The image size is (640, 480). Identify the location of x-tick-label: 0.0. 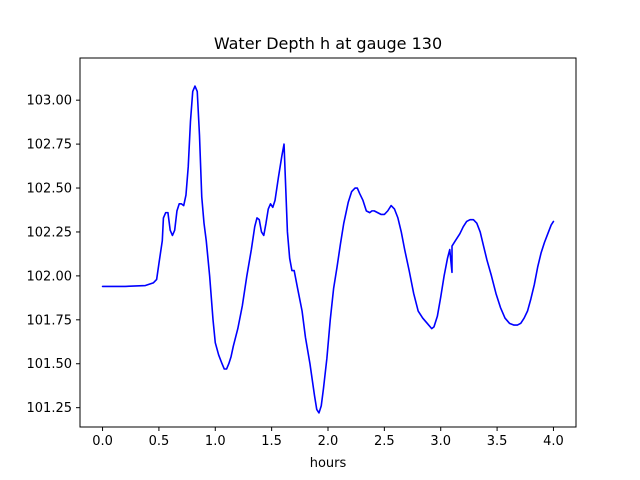
(102, 441).